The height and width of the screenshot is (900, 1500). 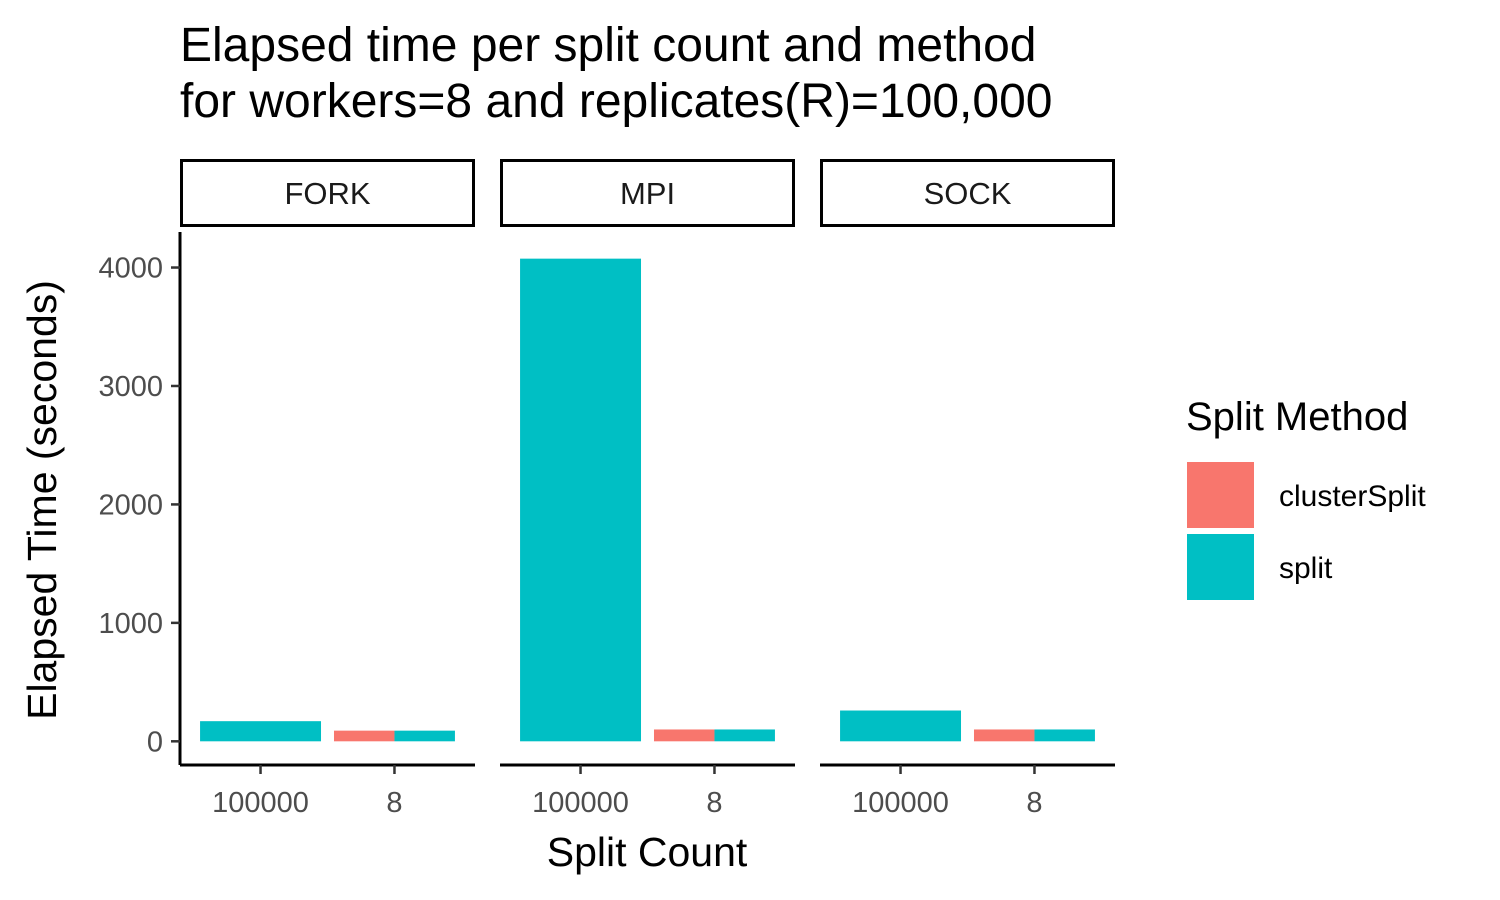 I want to click on bar-sock-8-split, so click(x=1064, y=735).